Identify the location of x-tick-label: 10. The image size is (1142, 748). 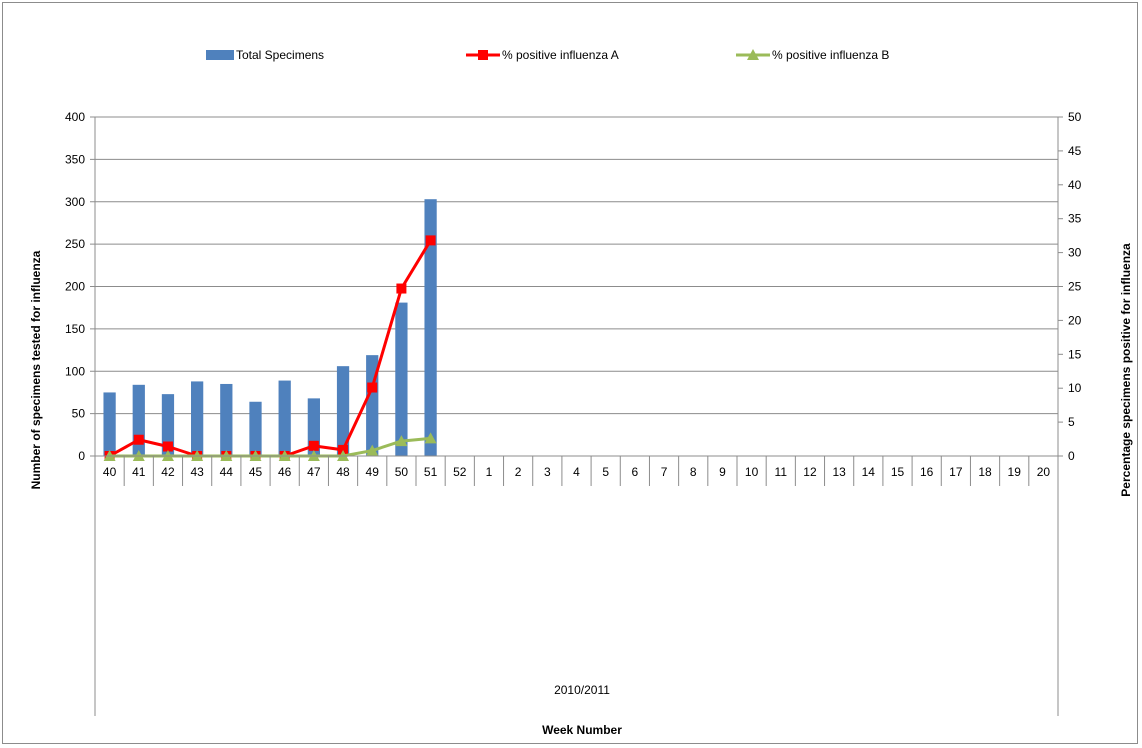
(752, 472).